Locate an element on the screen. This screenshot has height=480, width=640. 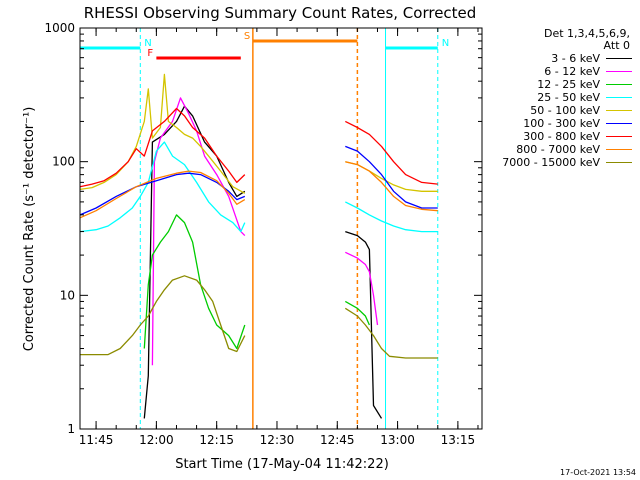
legend-label: 25 - 50 keV is located at coordinates (568, 97).